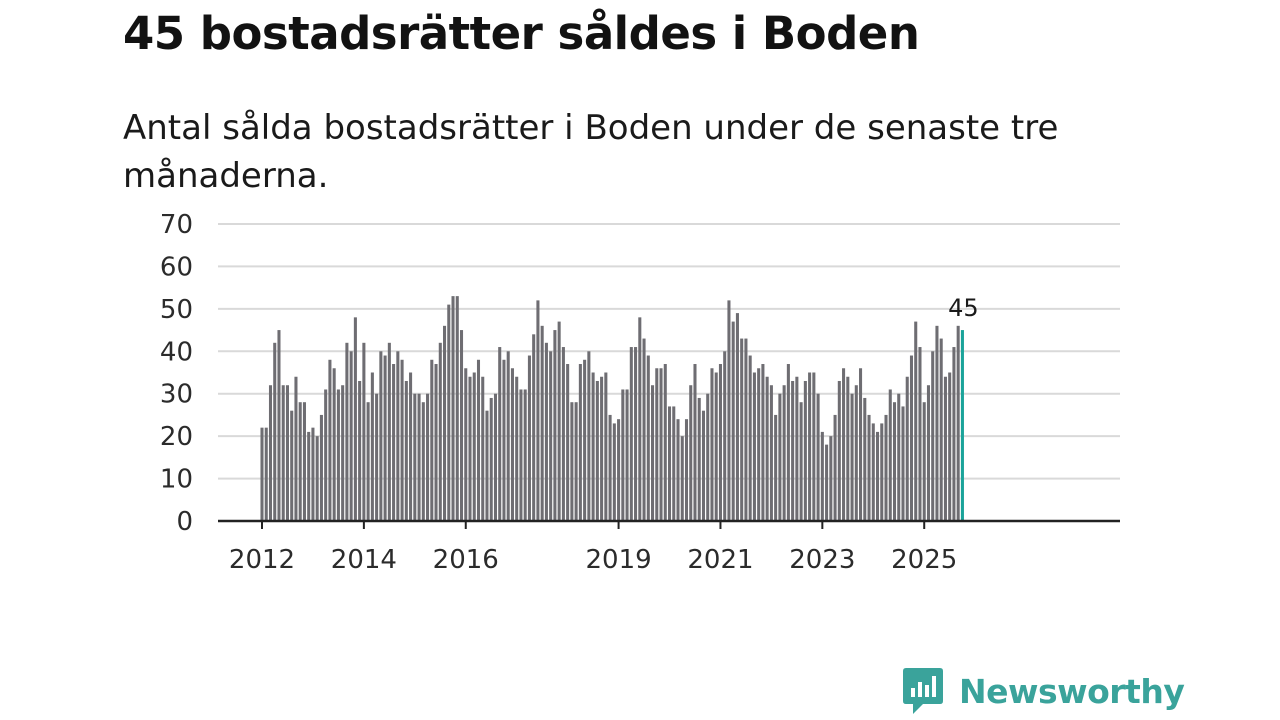  Describe the element at coordinates (822, 560) in the screenshot. I see `x-tick-label: 2023` at that location.